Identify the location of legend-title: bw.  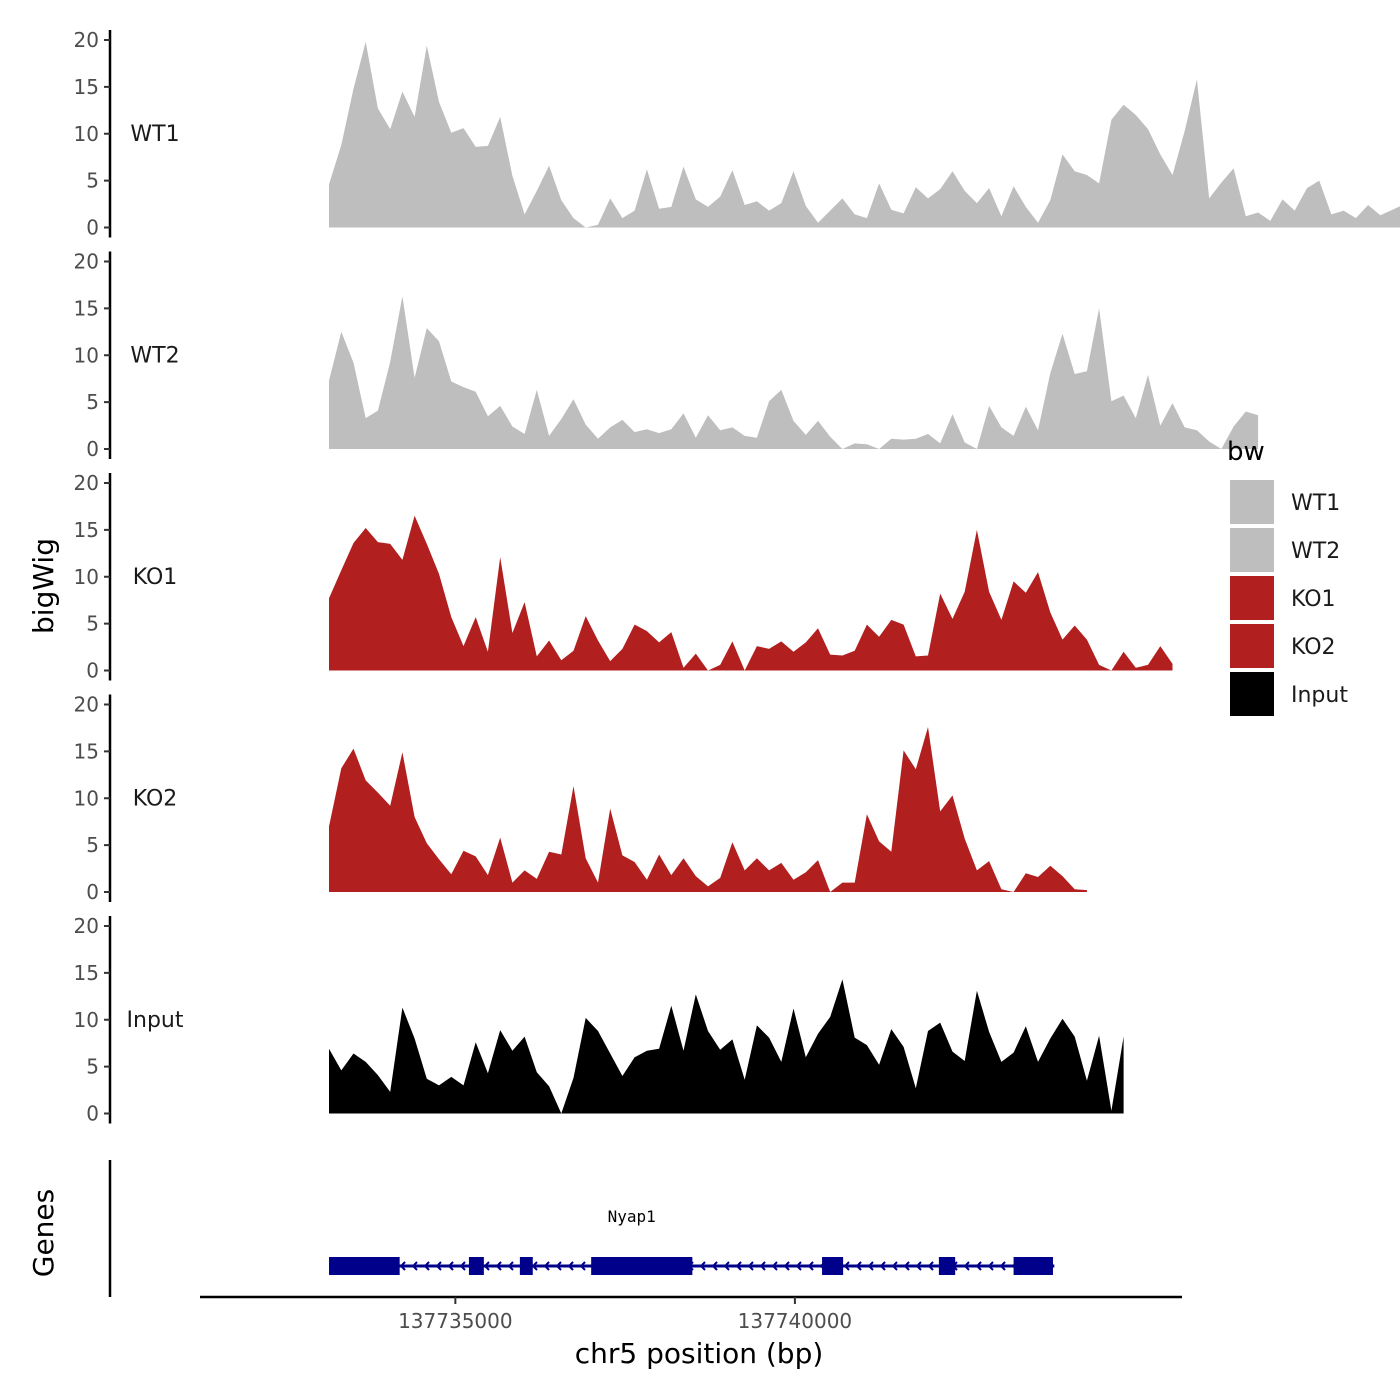
(1246, 452).